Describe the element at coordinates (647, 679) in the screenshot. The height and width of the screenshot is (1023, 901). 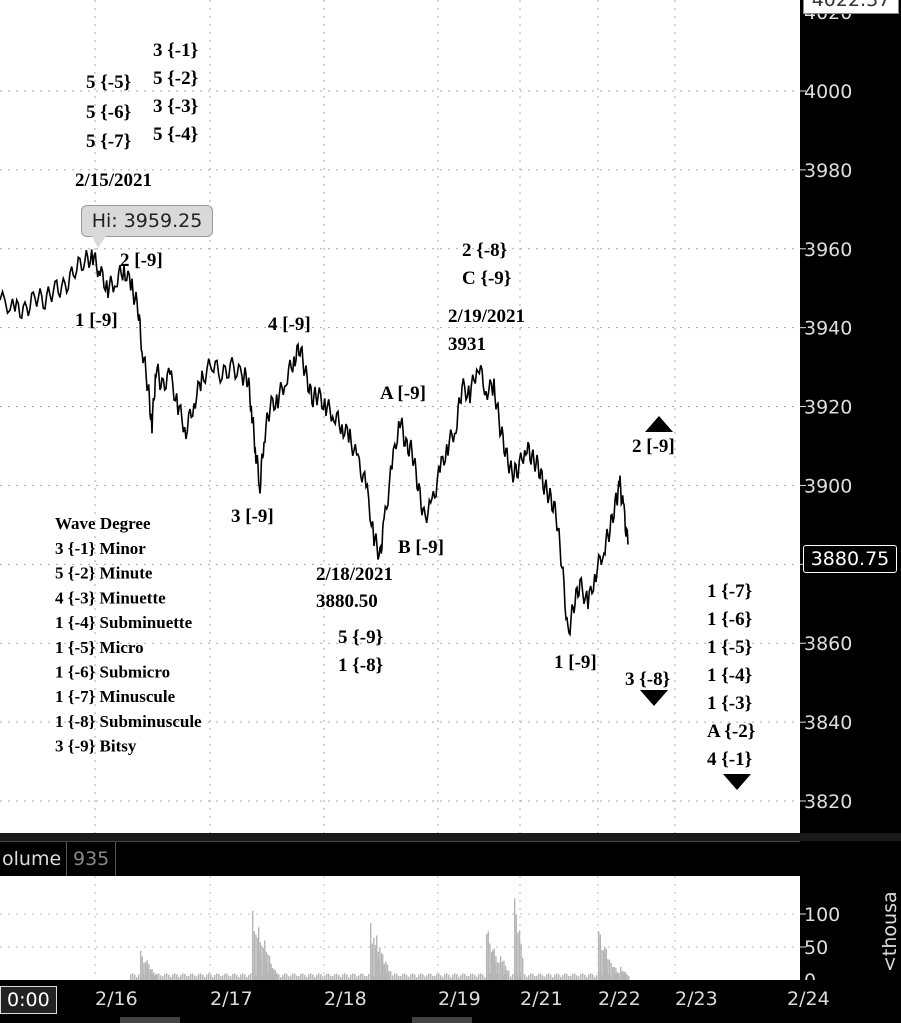
I see `wave-label: 3 {-8}` at that location.